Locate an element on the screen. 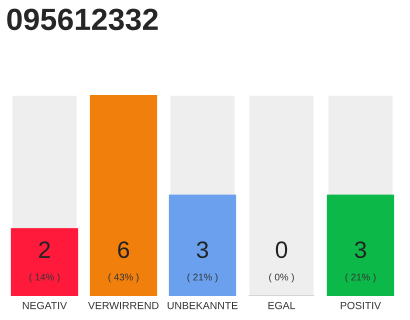 The height and width of the screenshot is (320, 410). x-tick-label: EGAL is located at coordinates (282, 306).